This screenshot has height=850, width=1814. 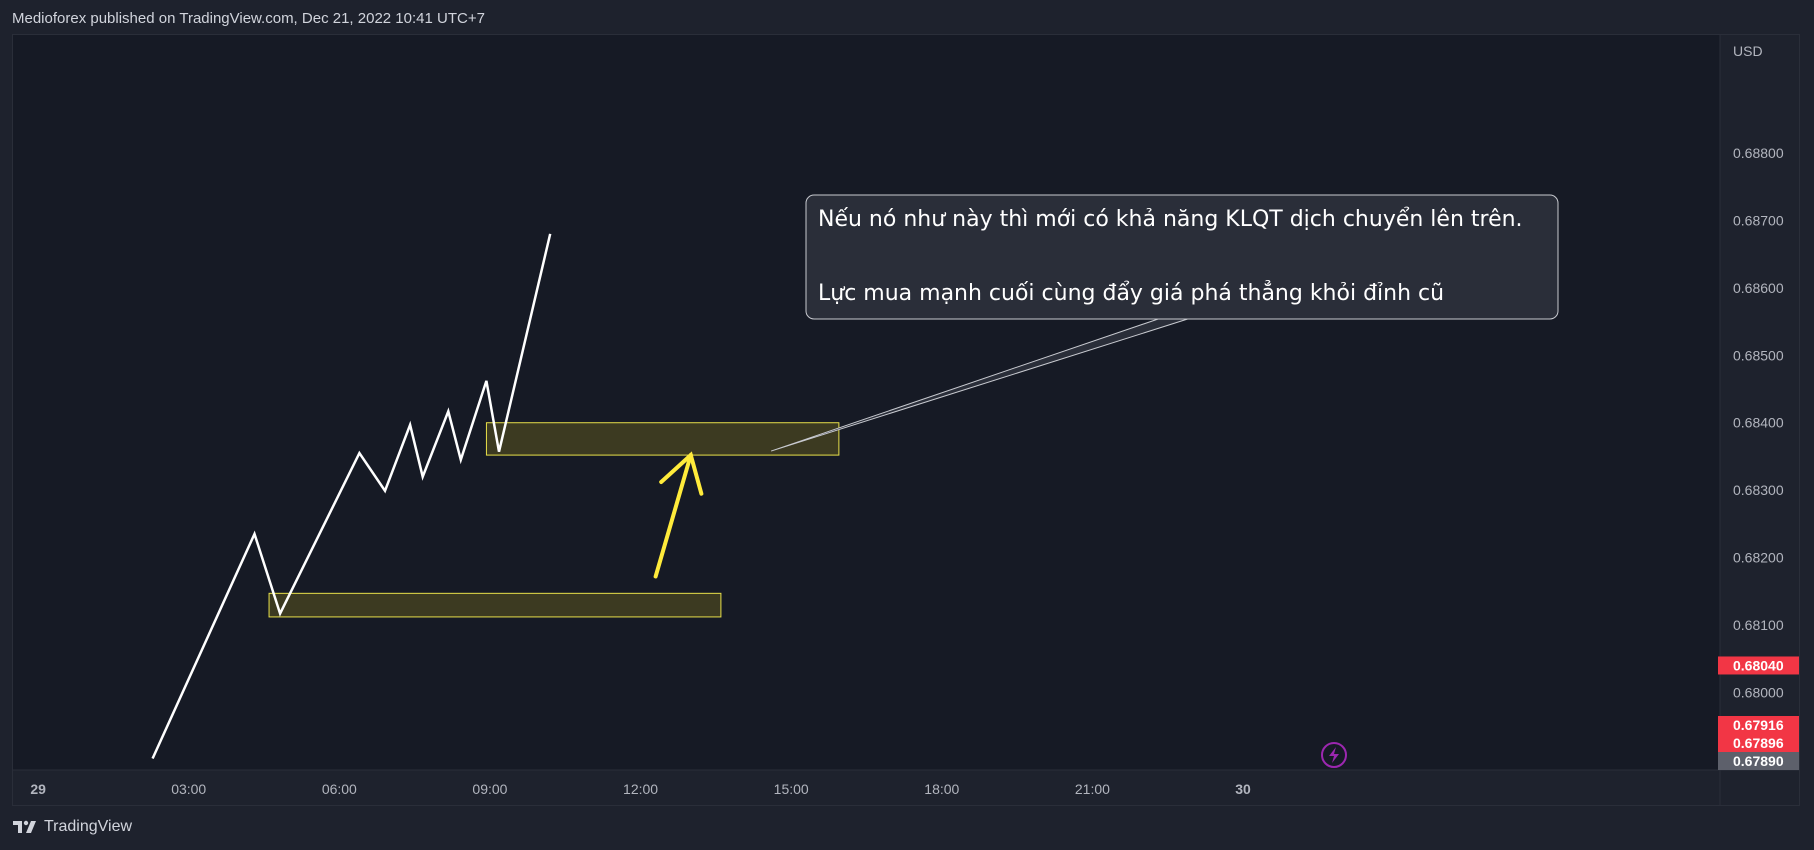 I want to click on y-tick-label: 0.68100, so click(x=1758, y=625).